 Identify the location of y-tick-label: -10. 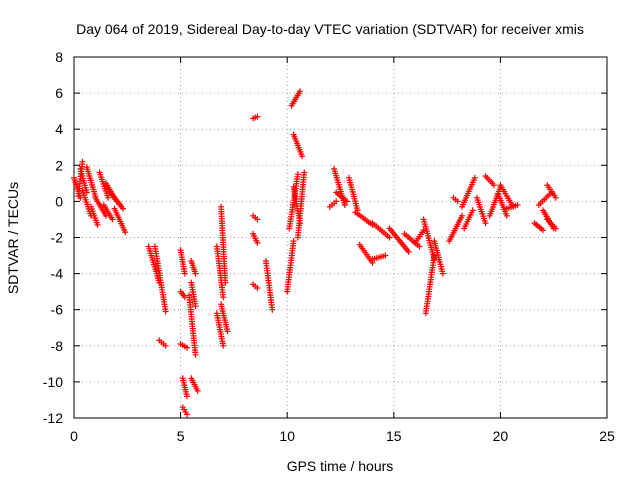
(53, 382).